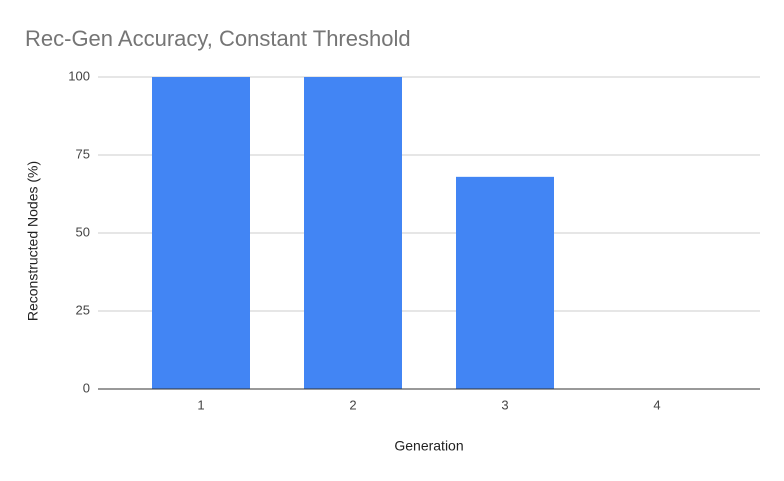 This screenshot has width=784, height=481. I want to click on chart-title: Rec-Gen Accuracy, Constant Threshold, so click(218, 38).